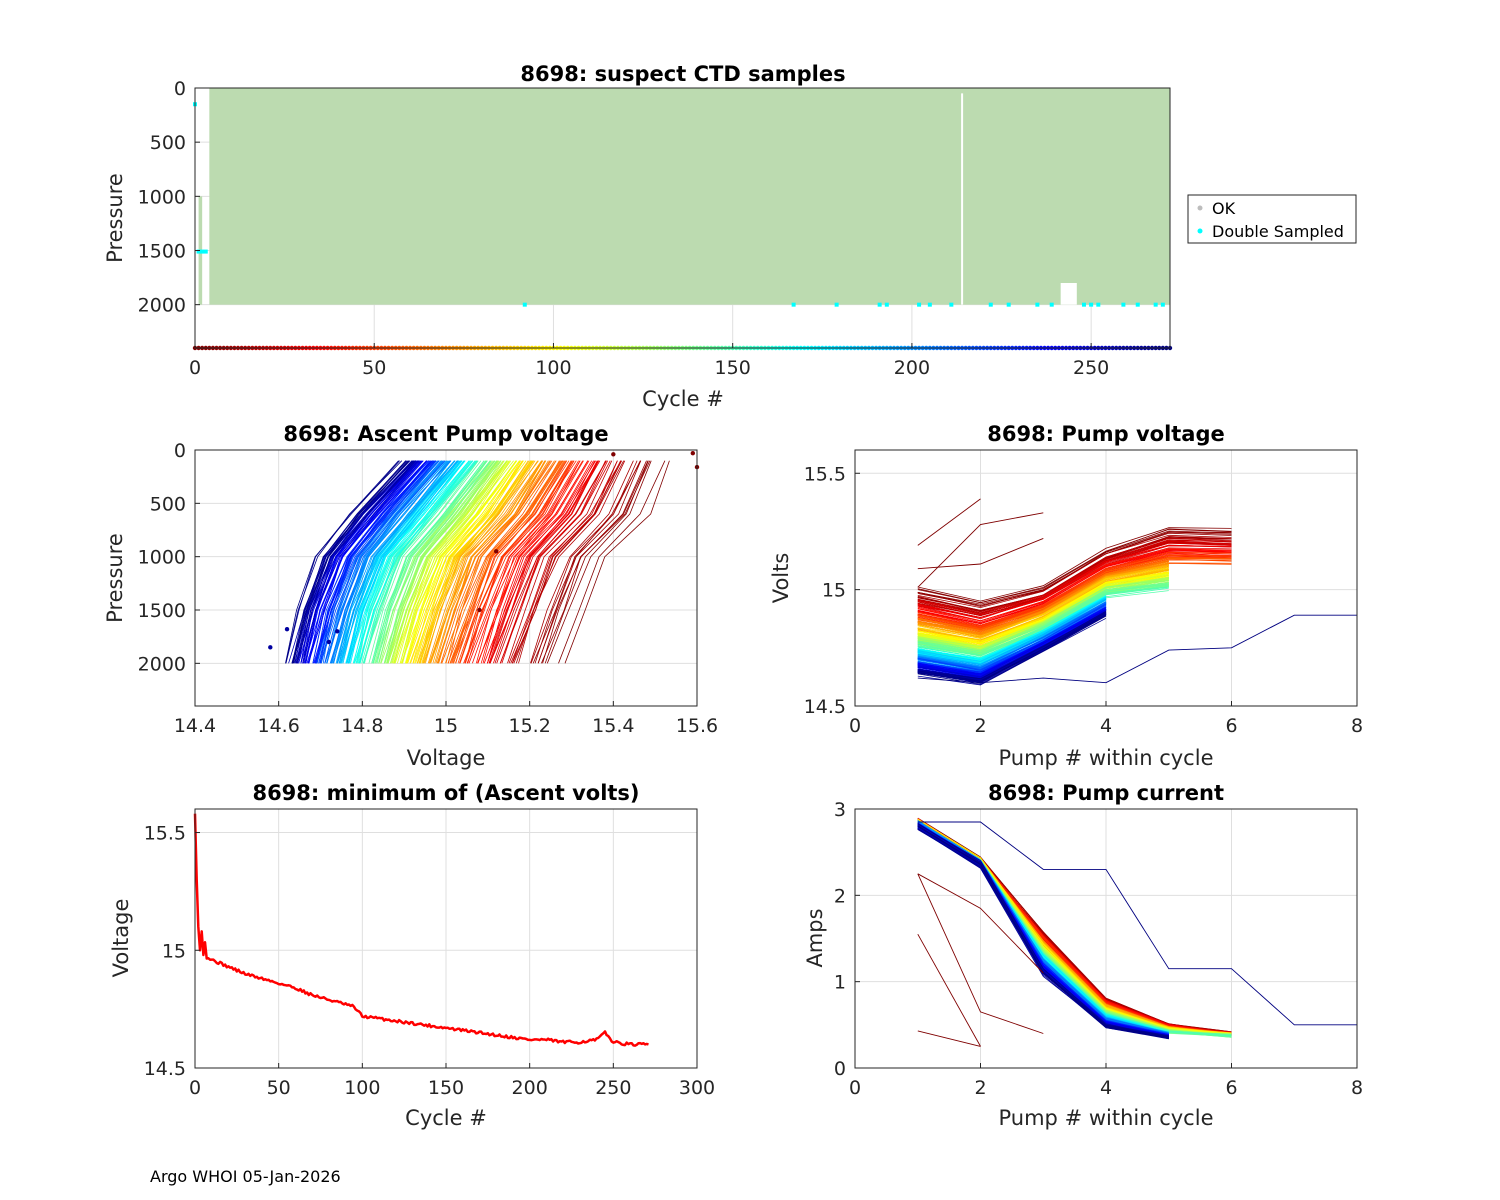 The height and width of the screenshot is (1200, 1500). What do you see at coordinates (168, 504) in the screenshot?
I see `ascent-ytick-label: 500` at bounding box center [168, 504].